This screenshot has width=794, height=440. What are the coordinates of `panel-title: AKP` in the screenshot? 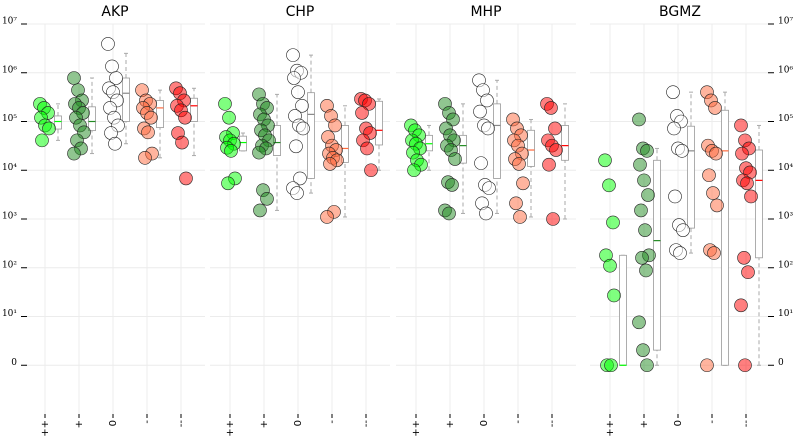 It's located at (114, 12).